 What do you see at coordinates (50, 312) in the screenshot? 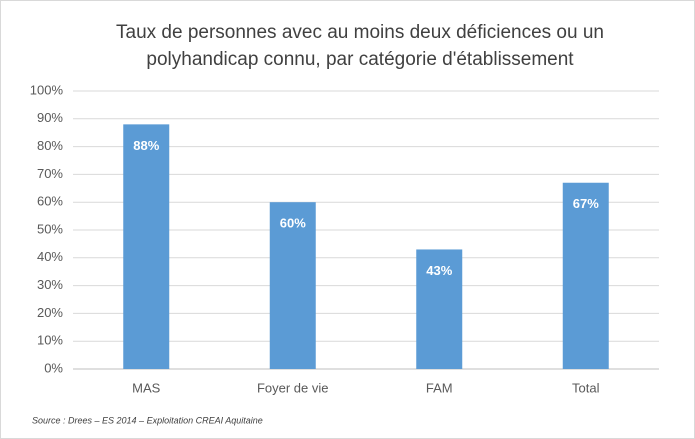
I see `y-tick-label: 20%` at bounding box center [50, 312].